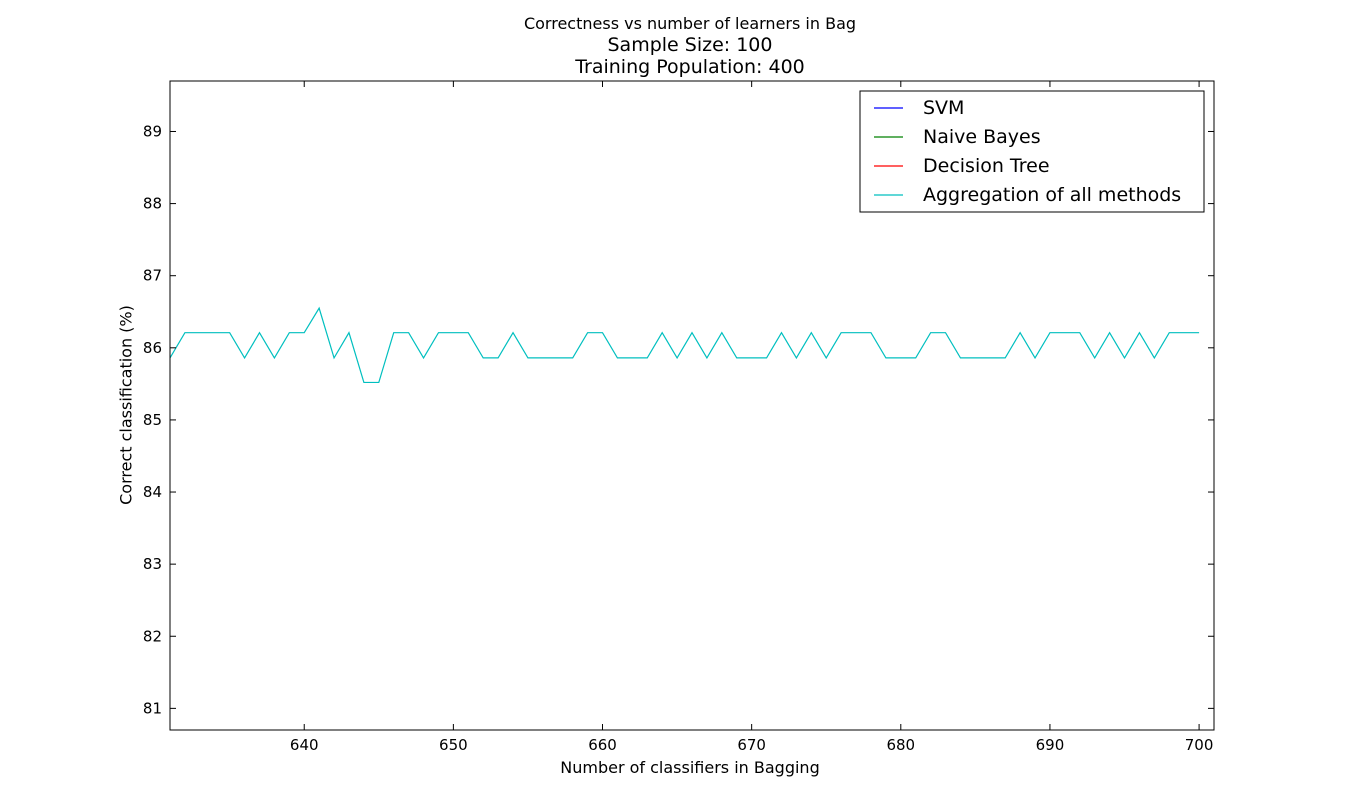  Describe the element at coordinates (152, 204) in the screenshot. I see `y-tick-label: 88` at that location.